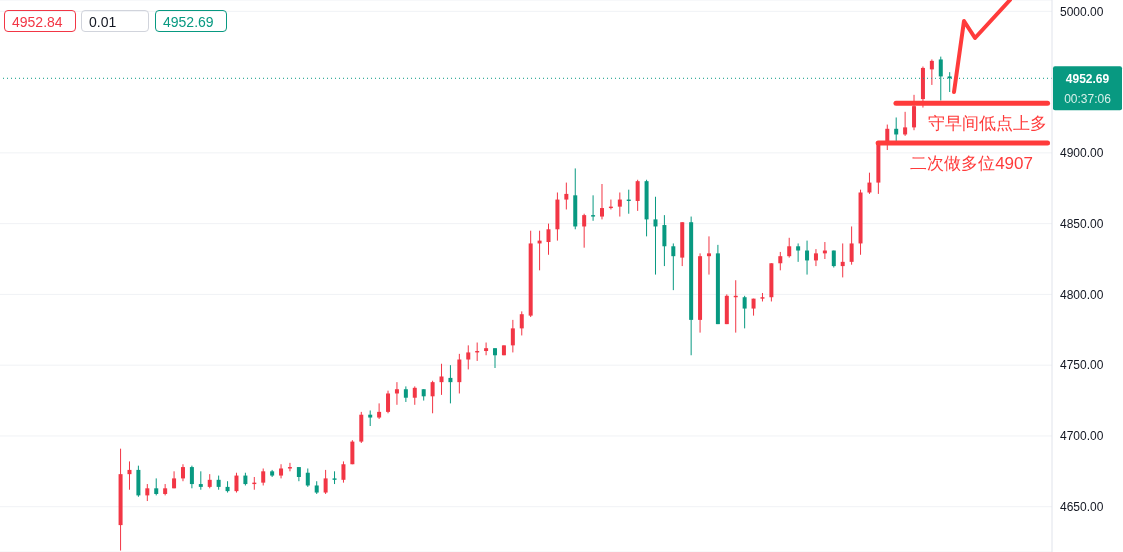 This screenshot has height=552, width=1123. What do you see at coordinates (1082, 294) in the screenshot?
I see `y-tick-label: 4800.00` at bounding box center [1082, 294].